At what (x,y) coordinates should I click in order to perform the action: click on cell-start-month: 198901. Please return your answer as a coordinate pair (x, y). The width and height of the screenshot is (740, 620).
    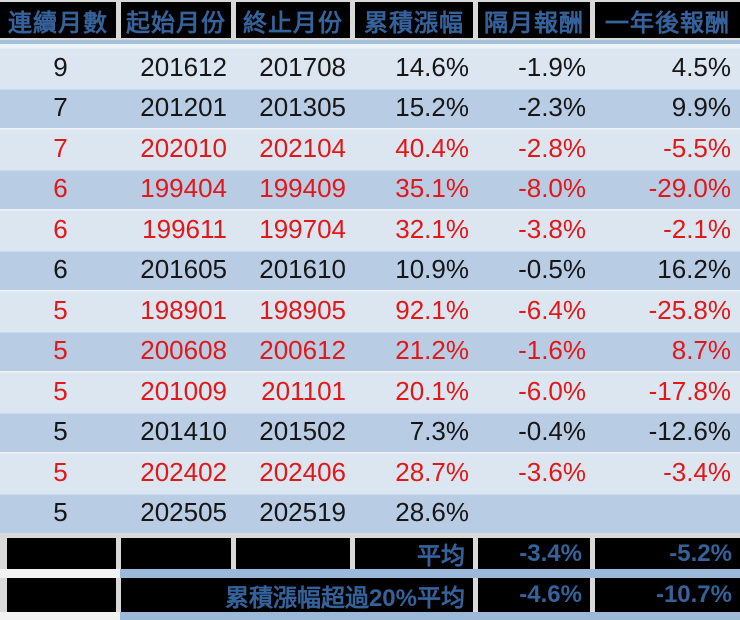
    Looking at the image, I should click on (183, 309).